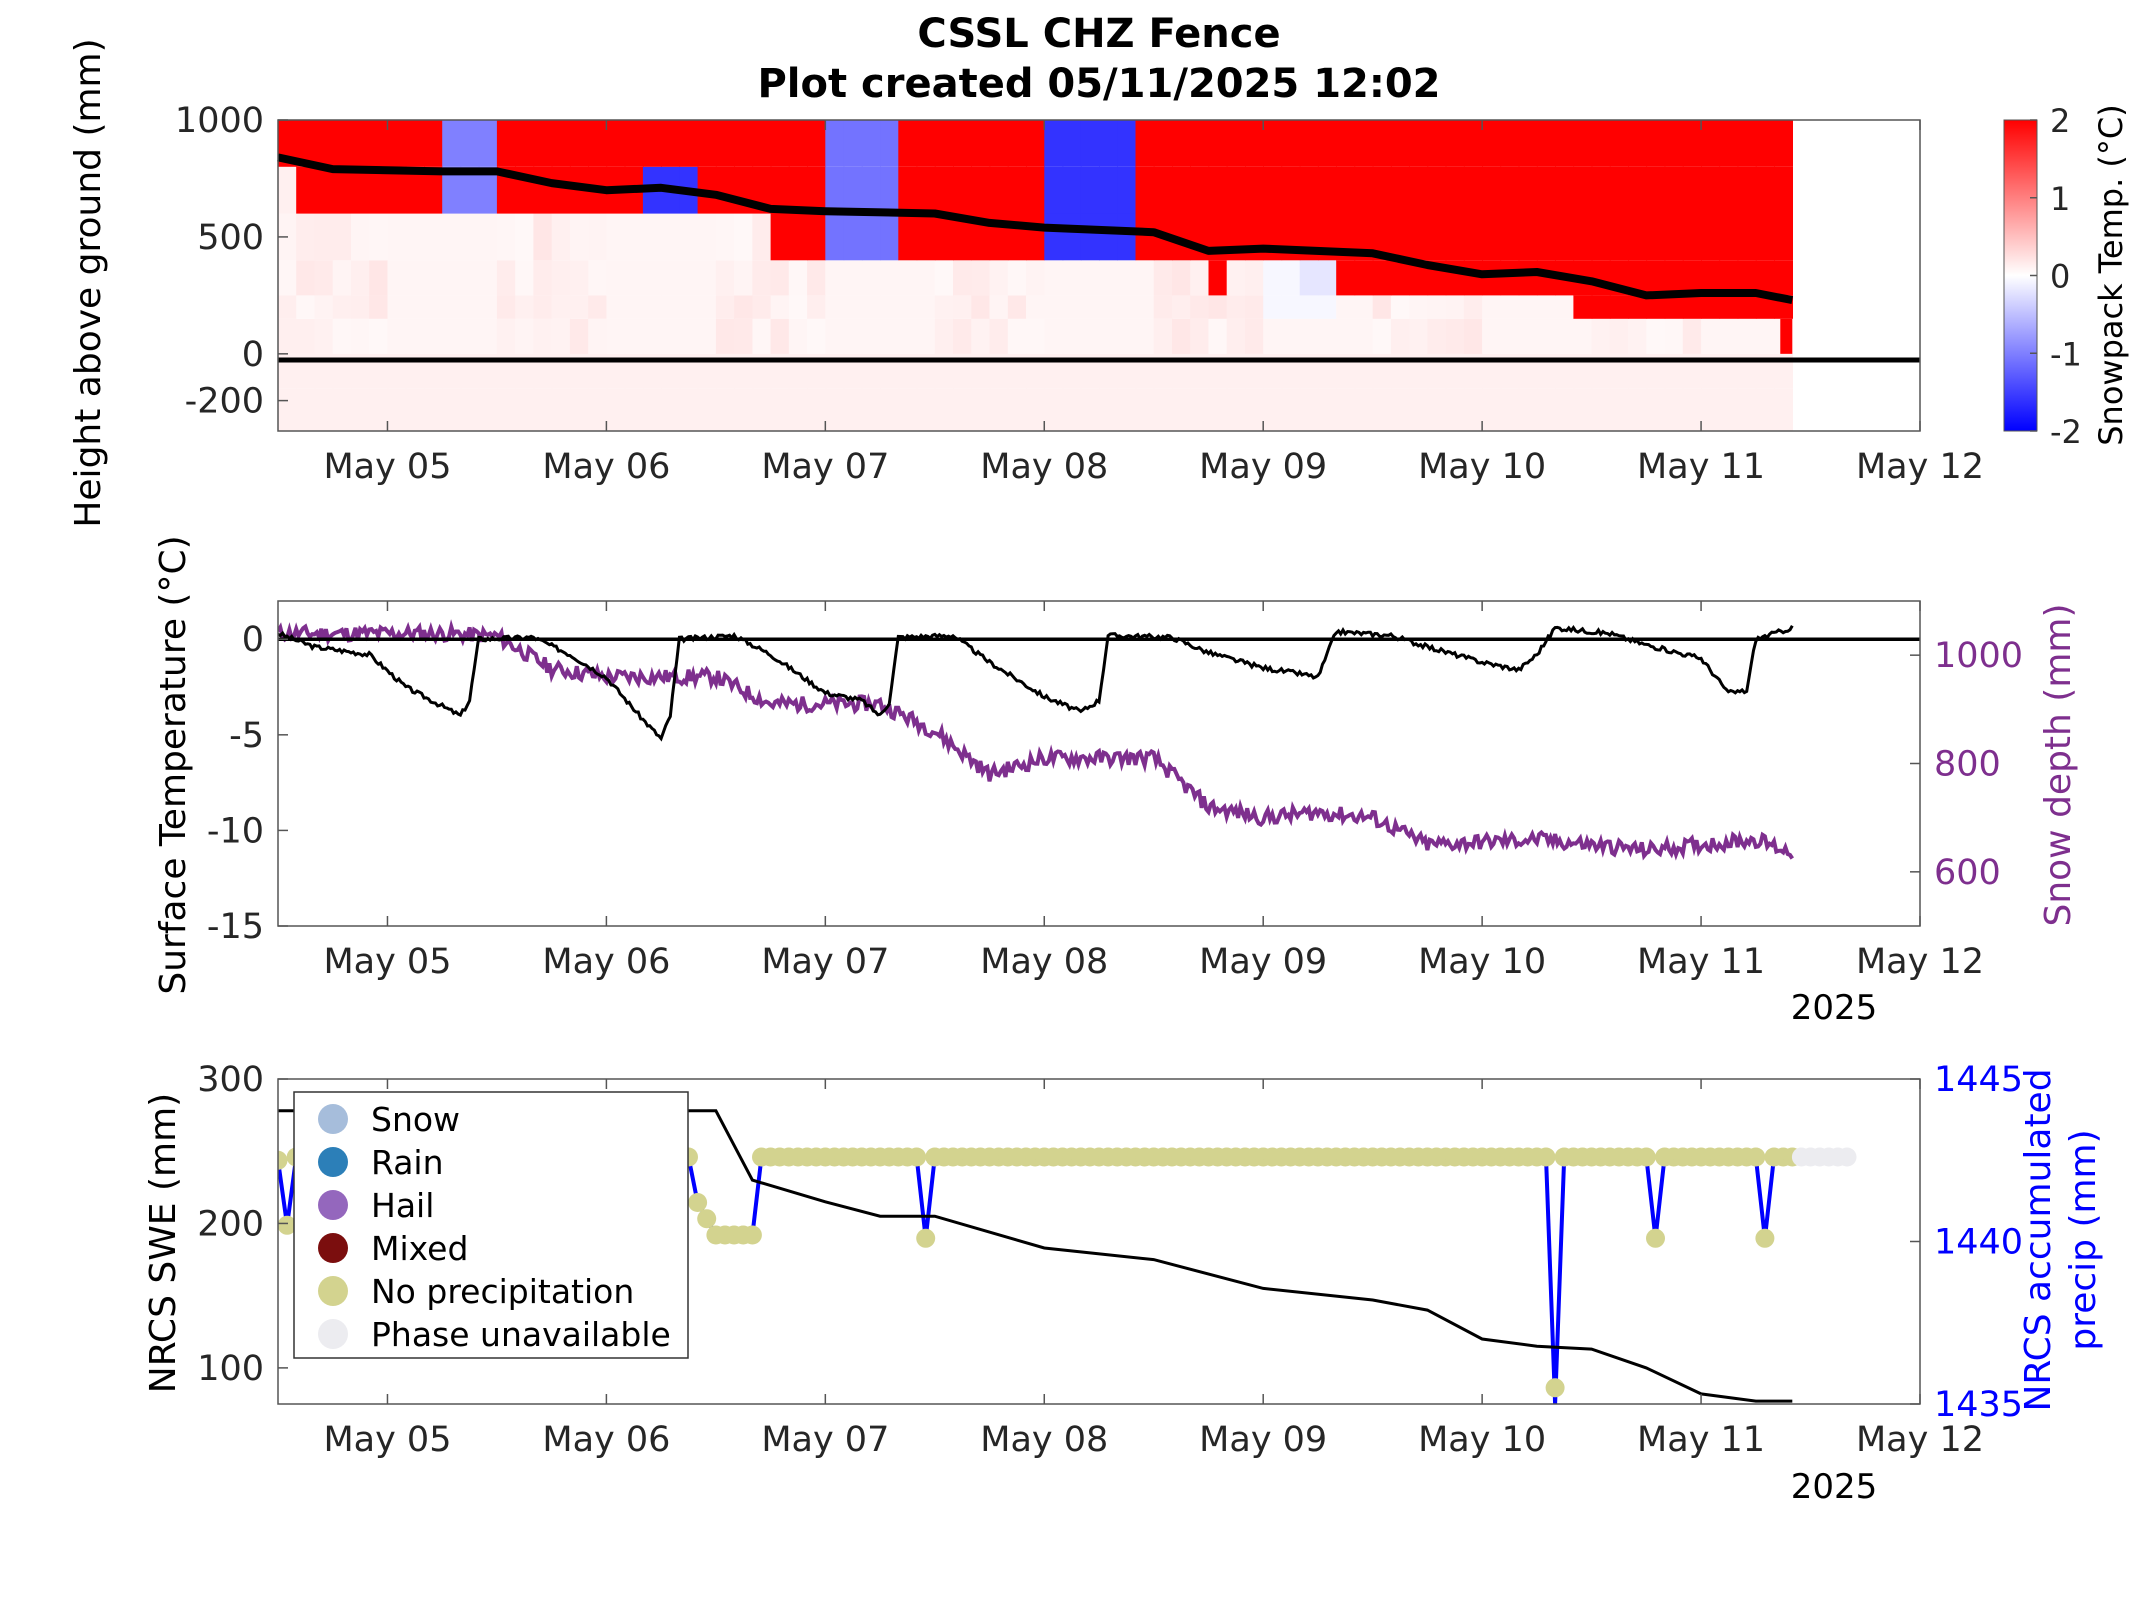  What do you see at coordinates (1834, 1008) in the screenshot?
I see `year-label: 2025` at bounding box center [1834, 1008].